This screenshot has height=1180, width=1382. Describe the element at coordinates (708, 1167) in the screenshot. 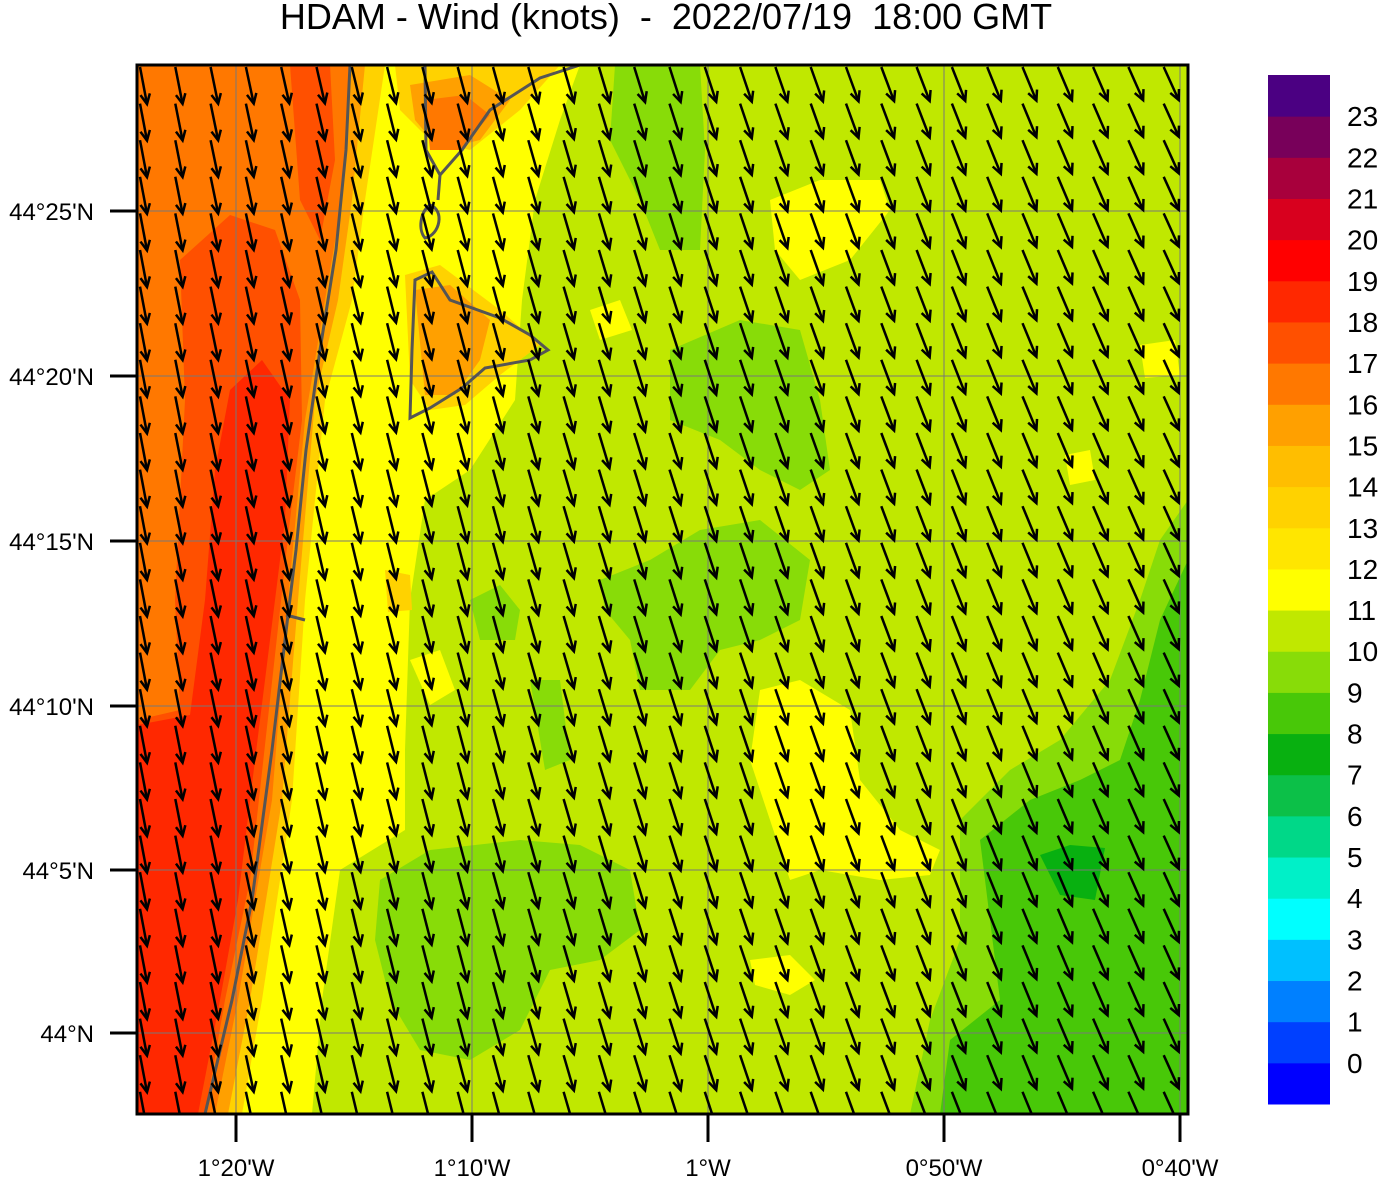

I see `lon-tick-label: 1°W` at that location.